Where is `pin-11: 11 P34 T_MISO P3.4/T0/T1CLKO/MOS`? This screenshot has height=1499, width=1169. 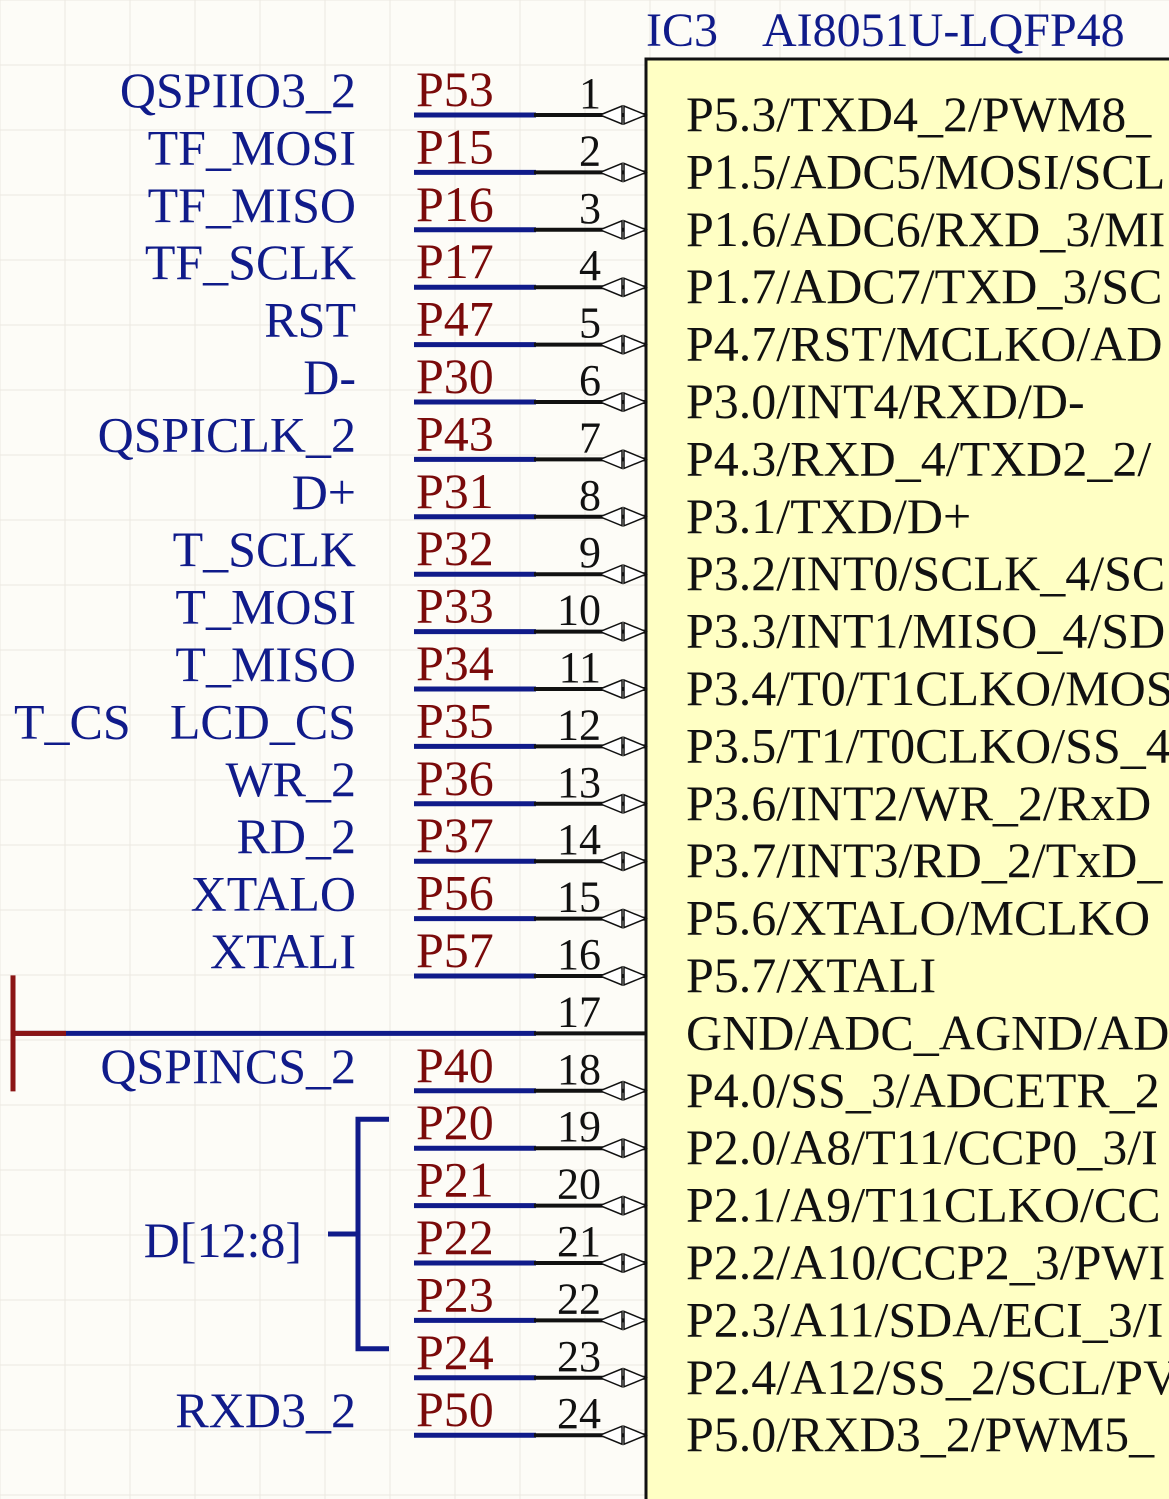
pin-11: 11 P34 T_MISO P3.4/T0/T1CLKO/MOS is located at coordinates (672, 675).